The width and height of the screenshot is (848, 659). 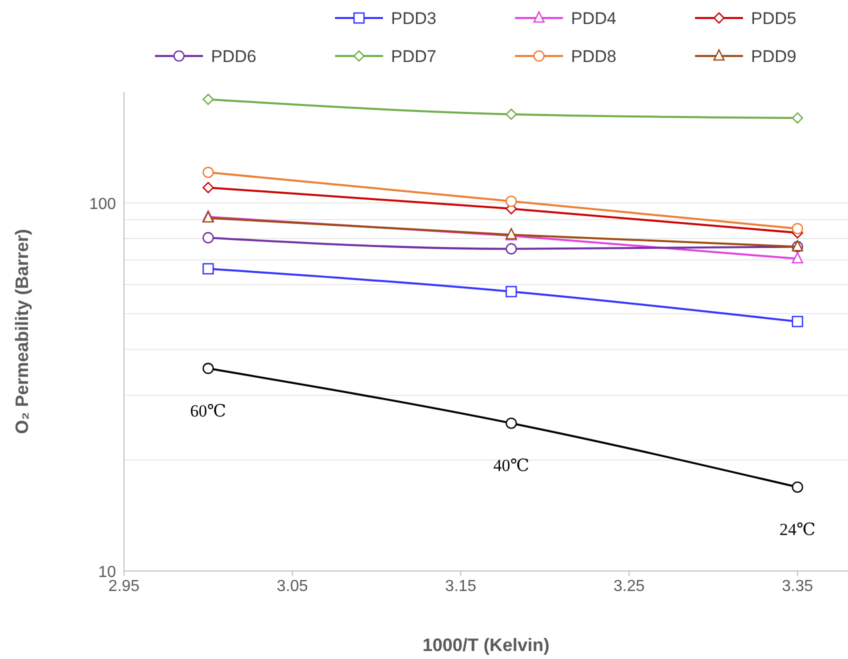 What do you see at coordinates (413, 56) in the screenshot?
I see `legend-label: PDD7` at bounding box center [413, 56].